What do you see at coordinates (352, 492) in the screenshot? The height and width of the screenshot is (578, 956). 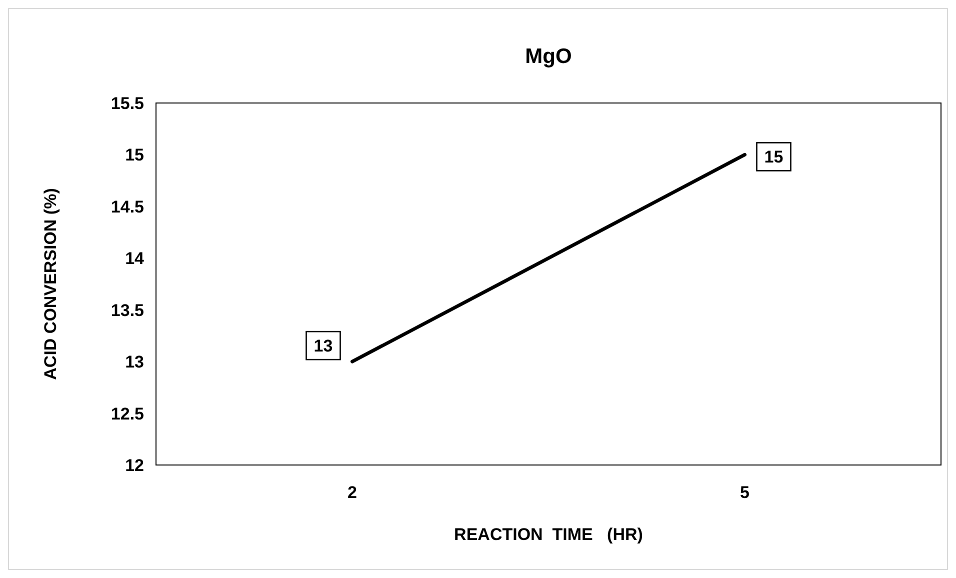 I see `x-tick-label: 2` at bounding box center [352, 492].